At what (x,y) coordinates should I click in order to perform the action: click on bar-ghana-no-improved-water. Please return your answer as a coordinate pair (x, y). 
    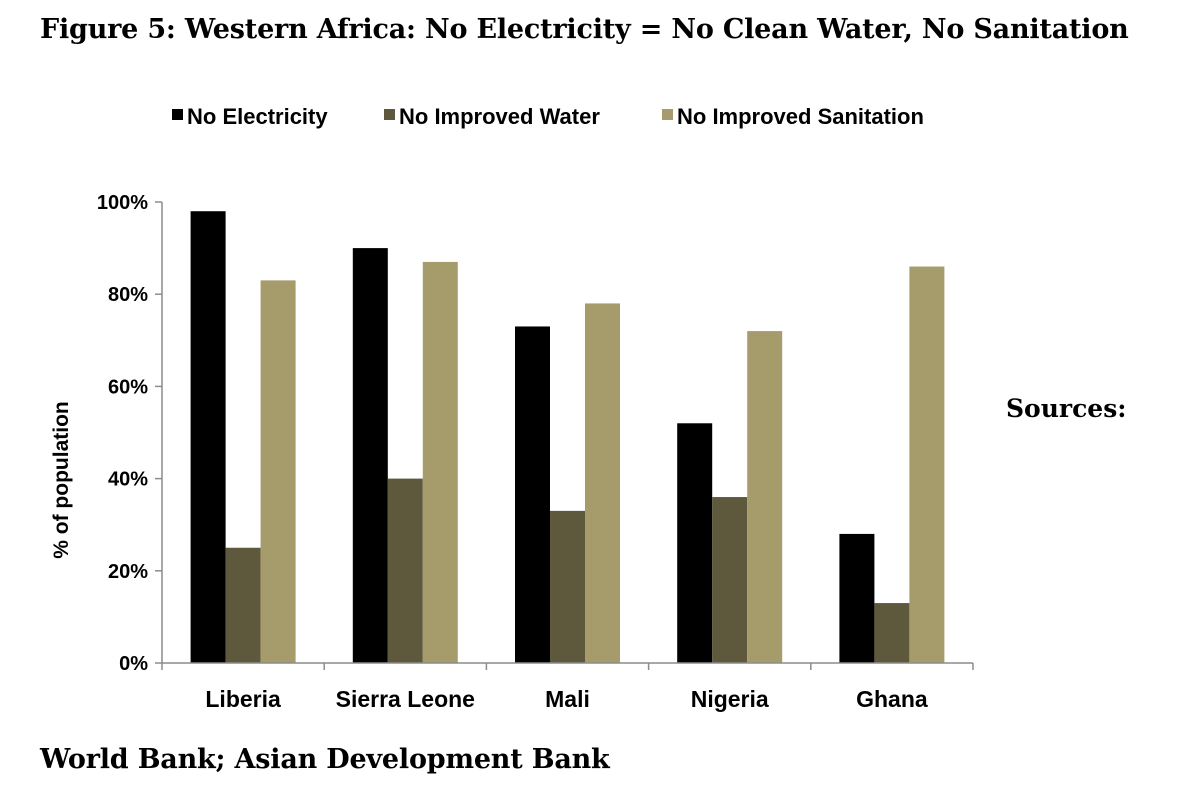
    Looking at the image, I should click on (892, 633).